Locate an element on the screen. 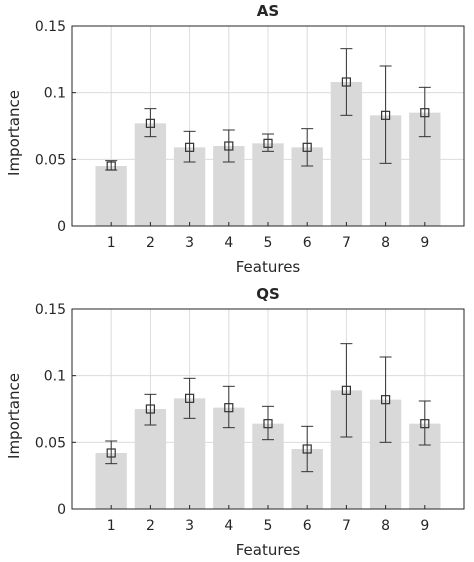 The height and width of the screenshot is (562, 474). chart-title: AS is located at coordinates (268, 11).